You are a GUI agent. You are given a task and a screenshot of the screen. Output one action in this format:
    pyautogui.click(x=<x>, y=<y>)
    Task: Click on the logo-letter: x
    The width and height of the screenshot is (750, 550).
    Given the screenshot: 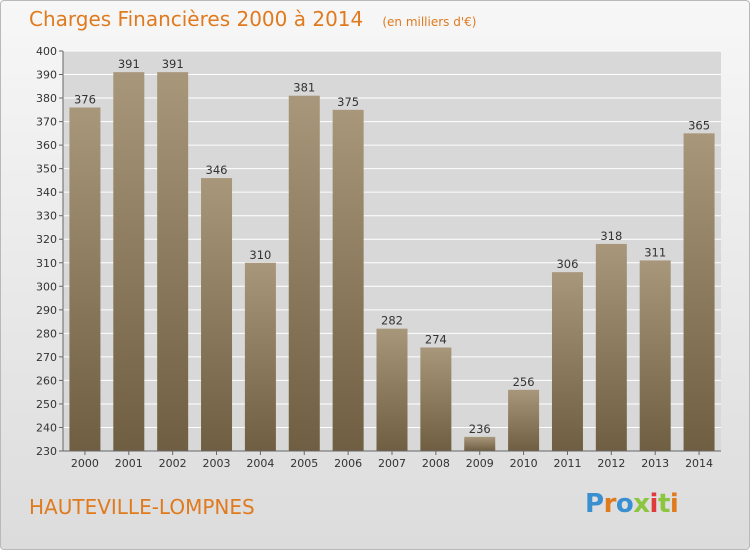 What is the action you would take?
    pyautogui.click(x=641, y=504)
    